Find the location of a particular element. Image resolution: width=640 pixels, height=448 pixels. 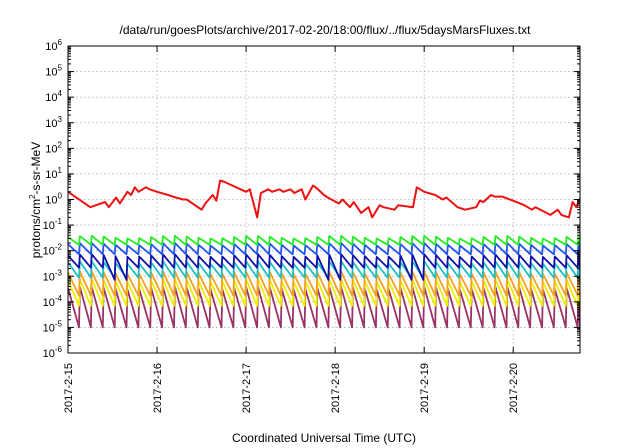

y-tick-label: 10⁻¹ is located at coordinates (53, 224).